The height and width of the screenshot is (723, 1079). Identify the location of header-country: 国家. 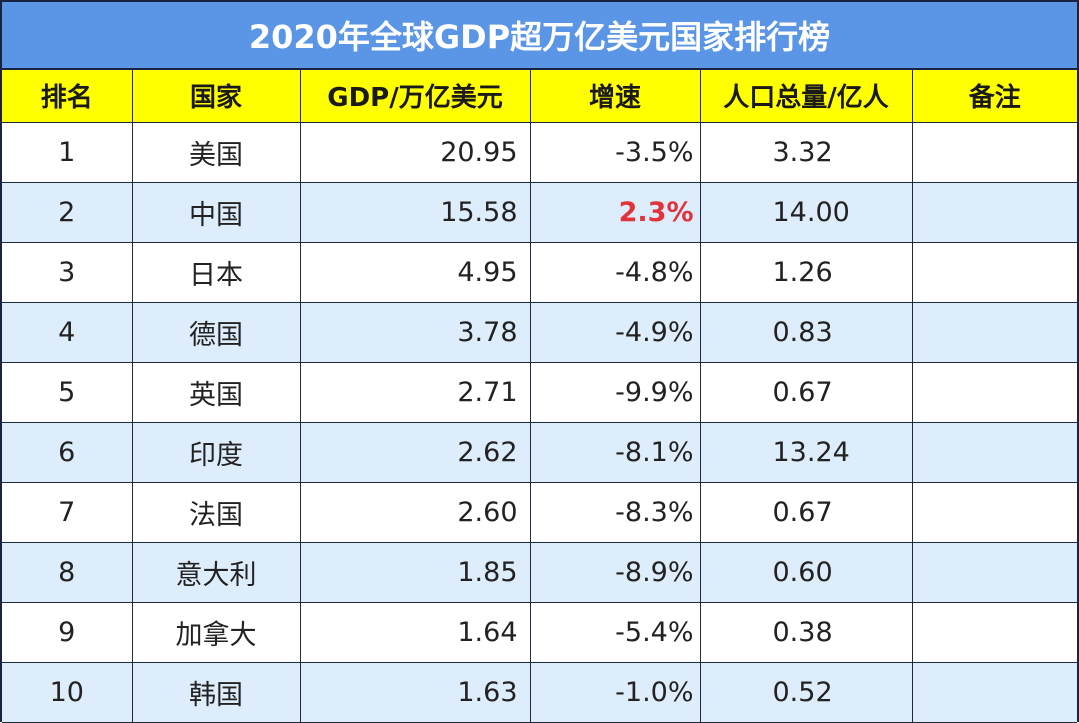
(216, 96).